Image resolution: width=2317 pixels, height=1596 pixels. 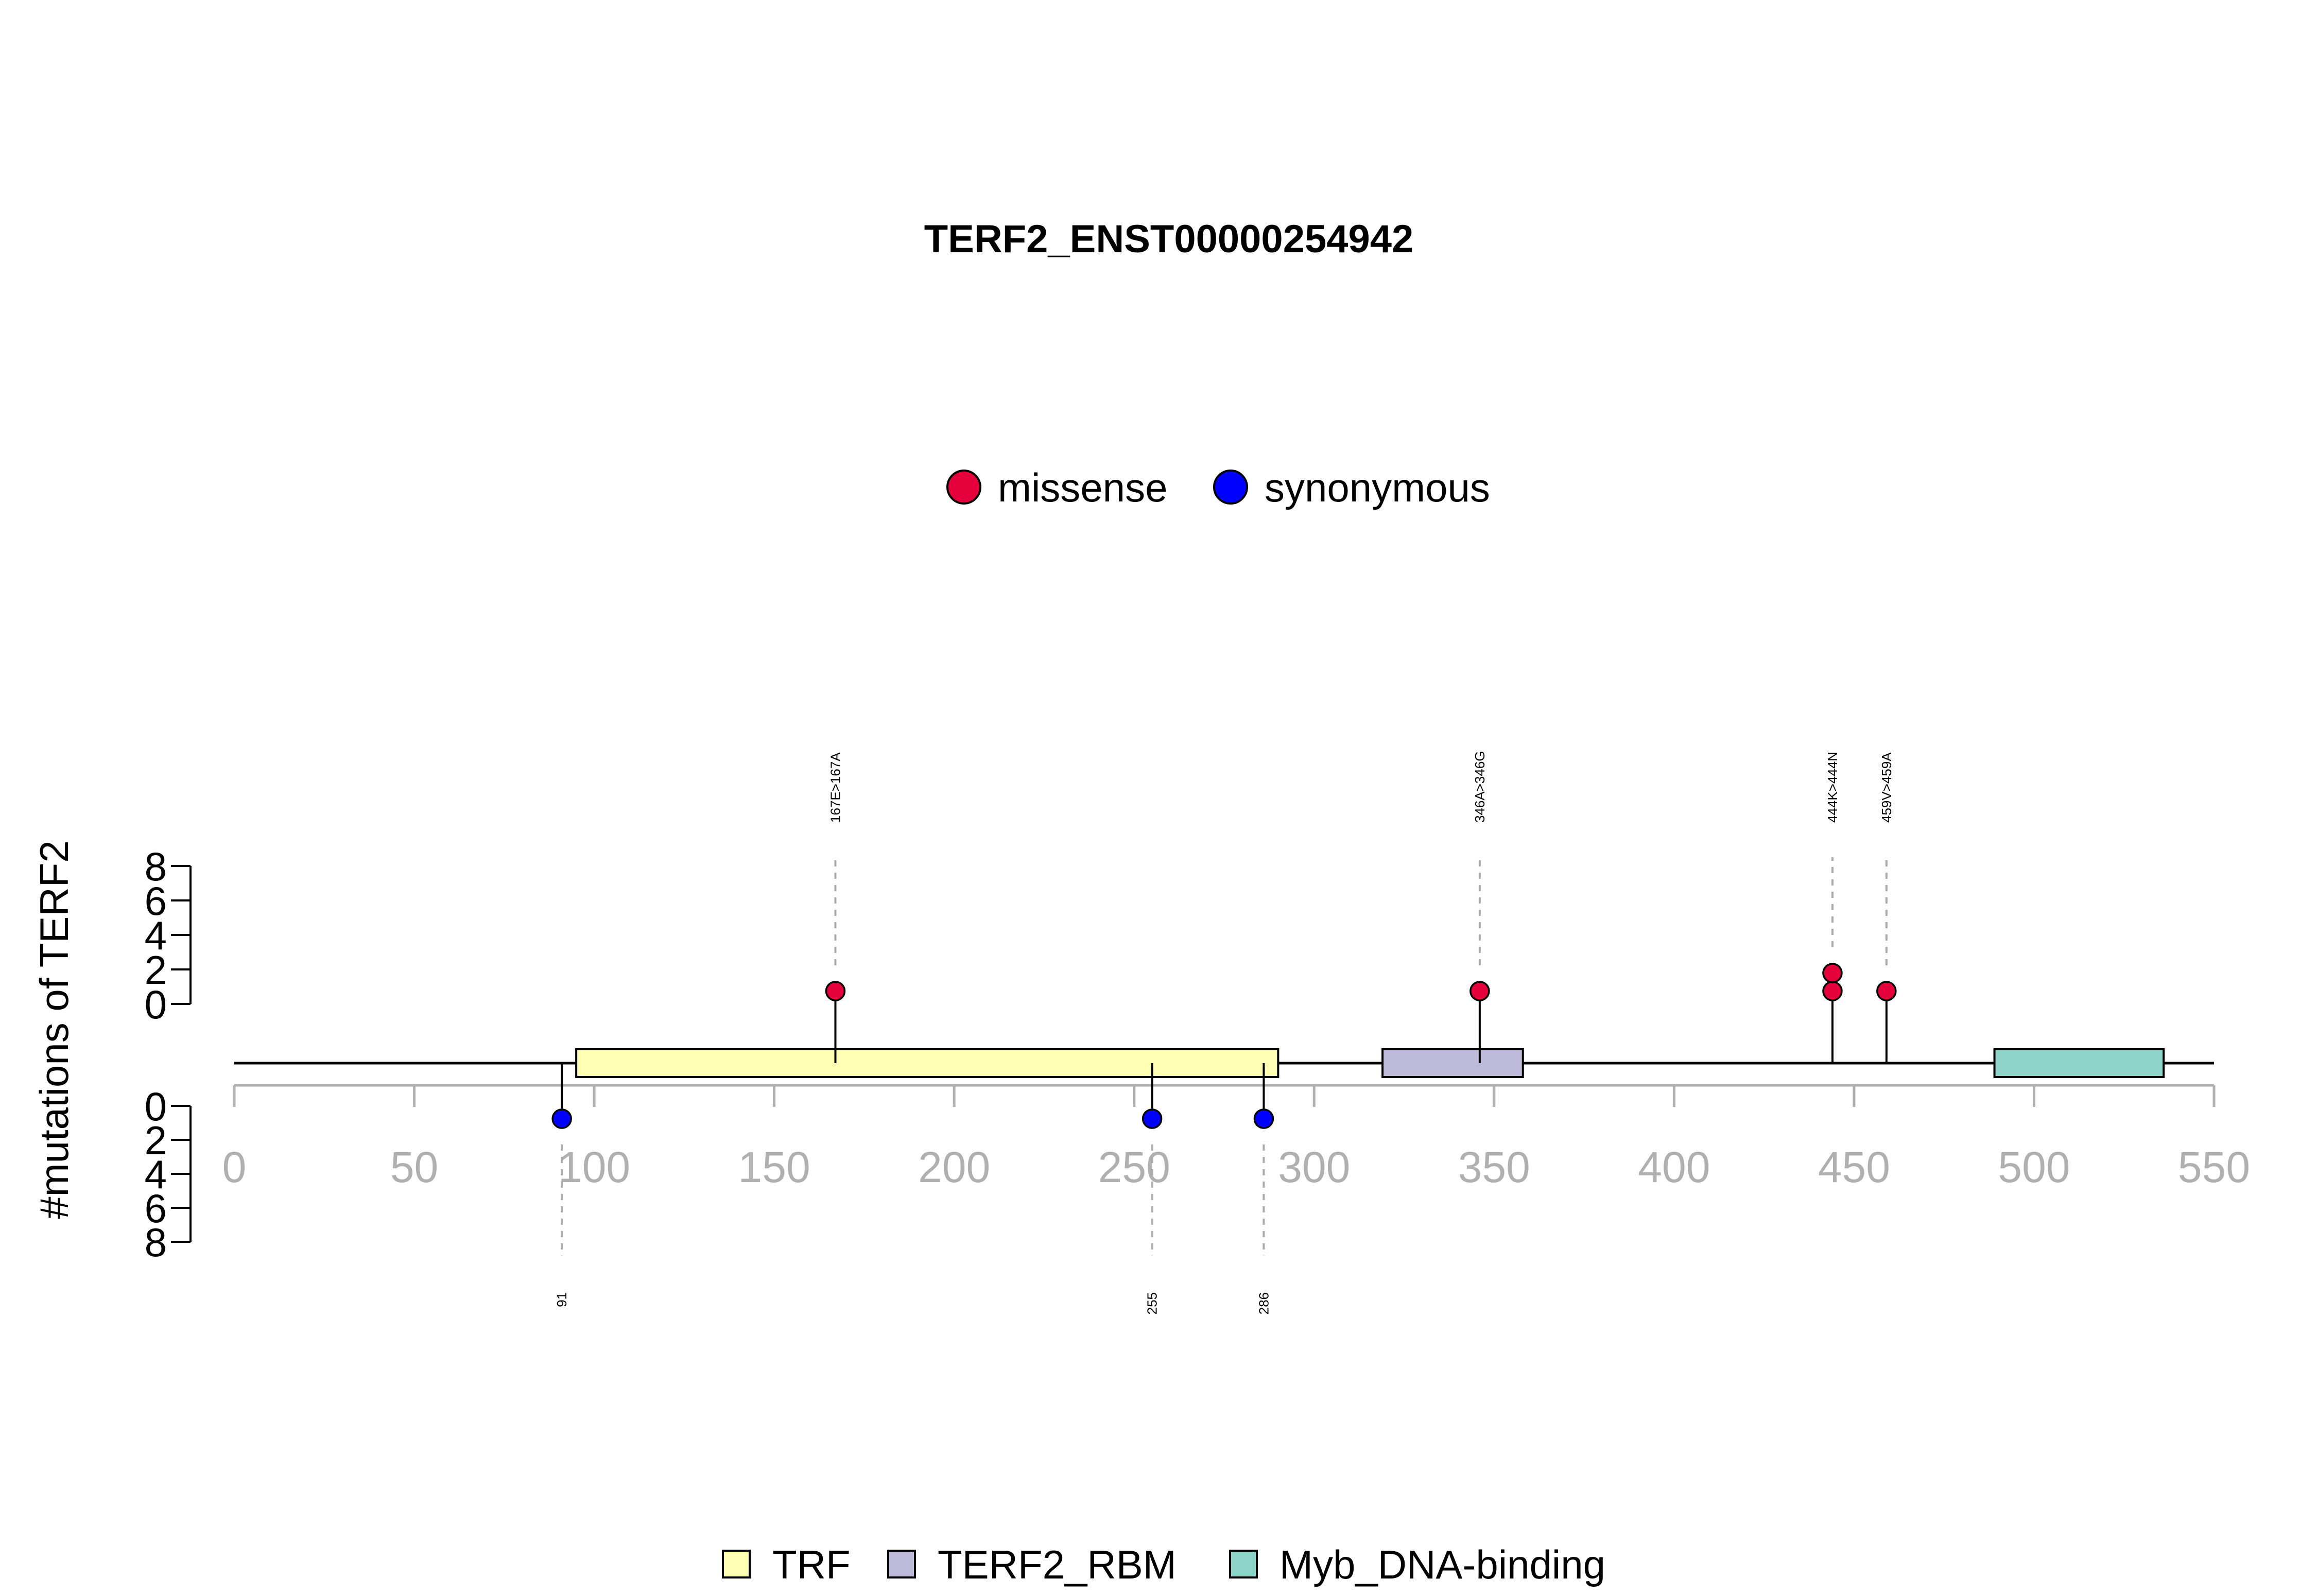 I want to click on legend-domain-Myb_DNA-binding-swatch, so click(x=1243, y=1564).